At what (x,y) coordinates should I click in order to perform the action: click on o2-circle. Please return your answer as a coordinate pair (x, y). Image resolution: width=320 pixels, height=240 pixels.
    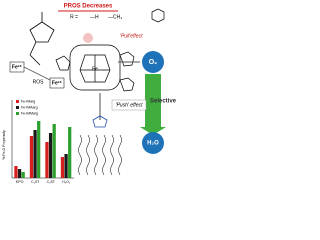
    Looking at the image, I should click on (153, 62).